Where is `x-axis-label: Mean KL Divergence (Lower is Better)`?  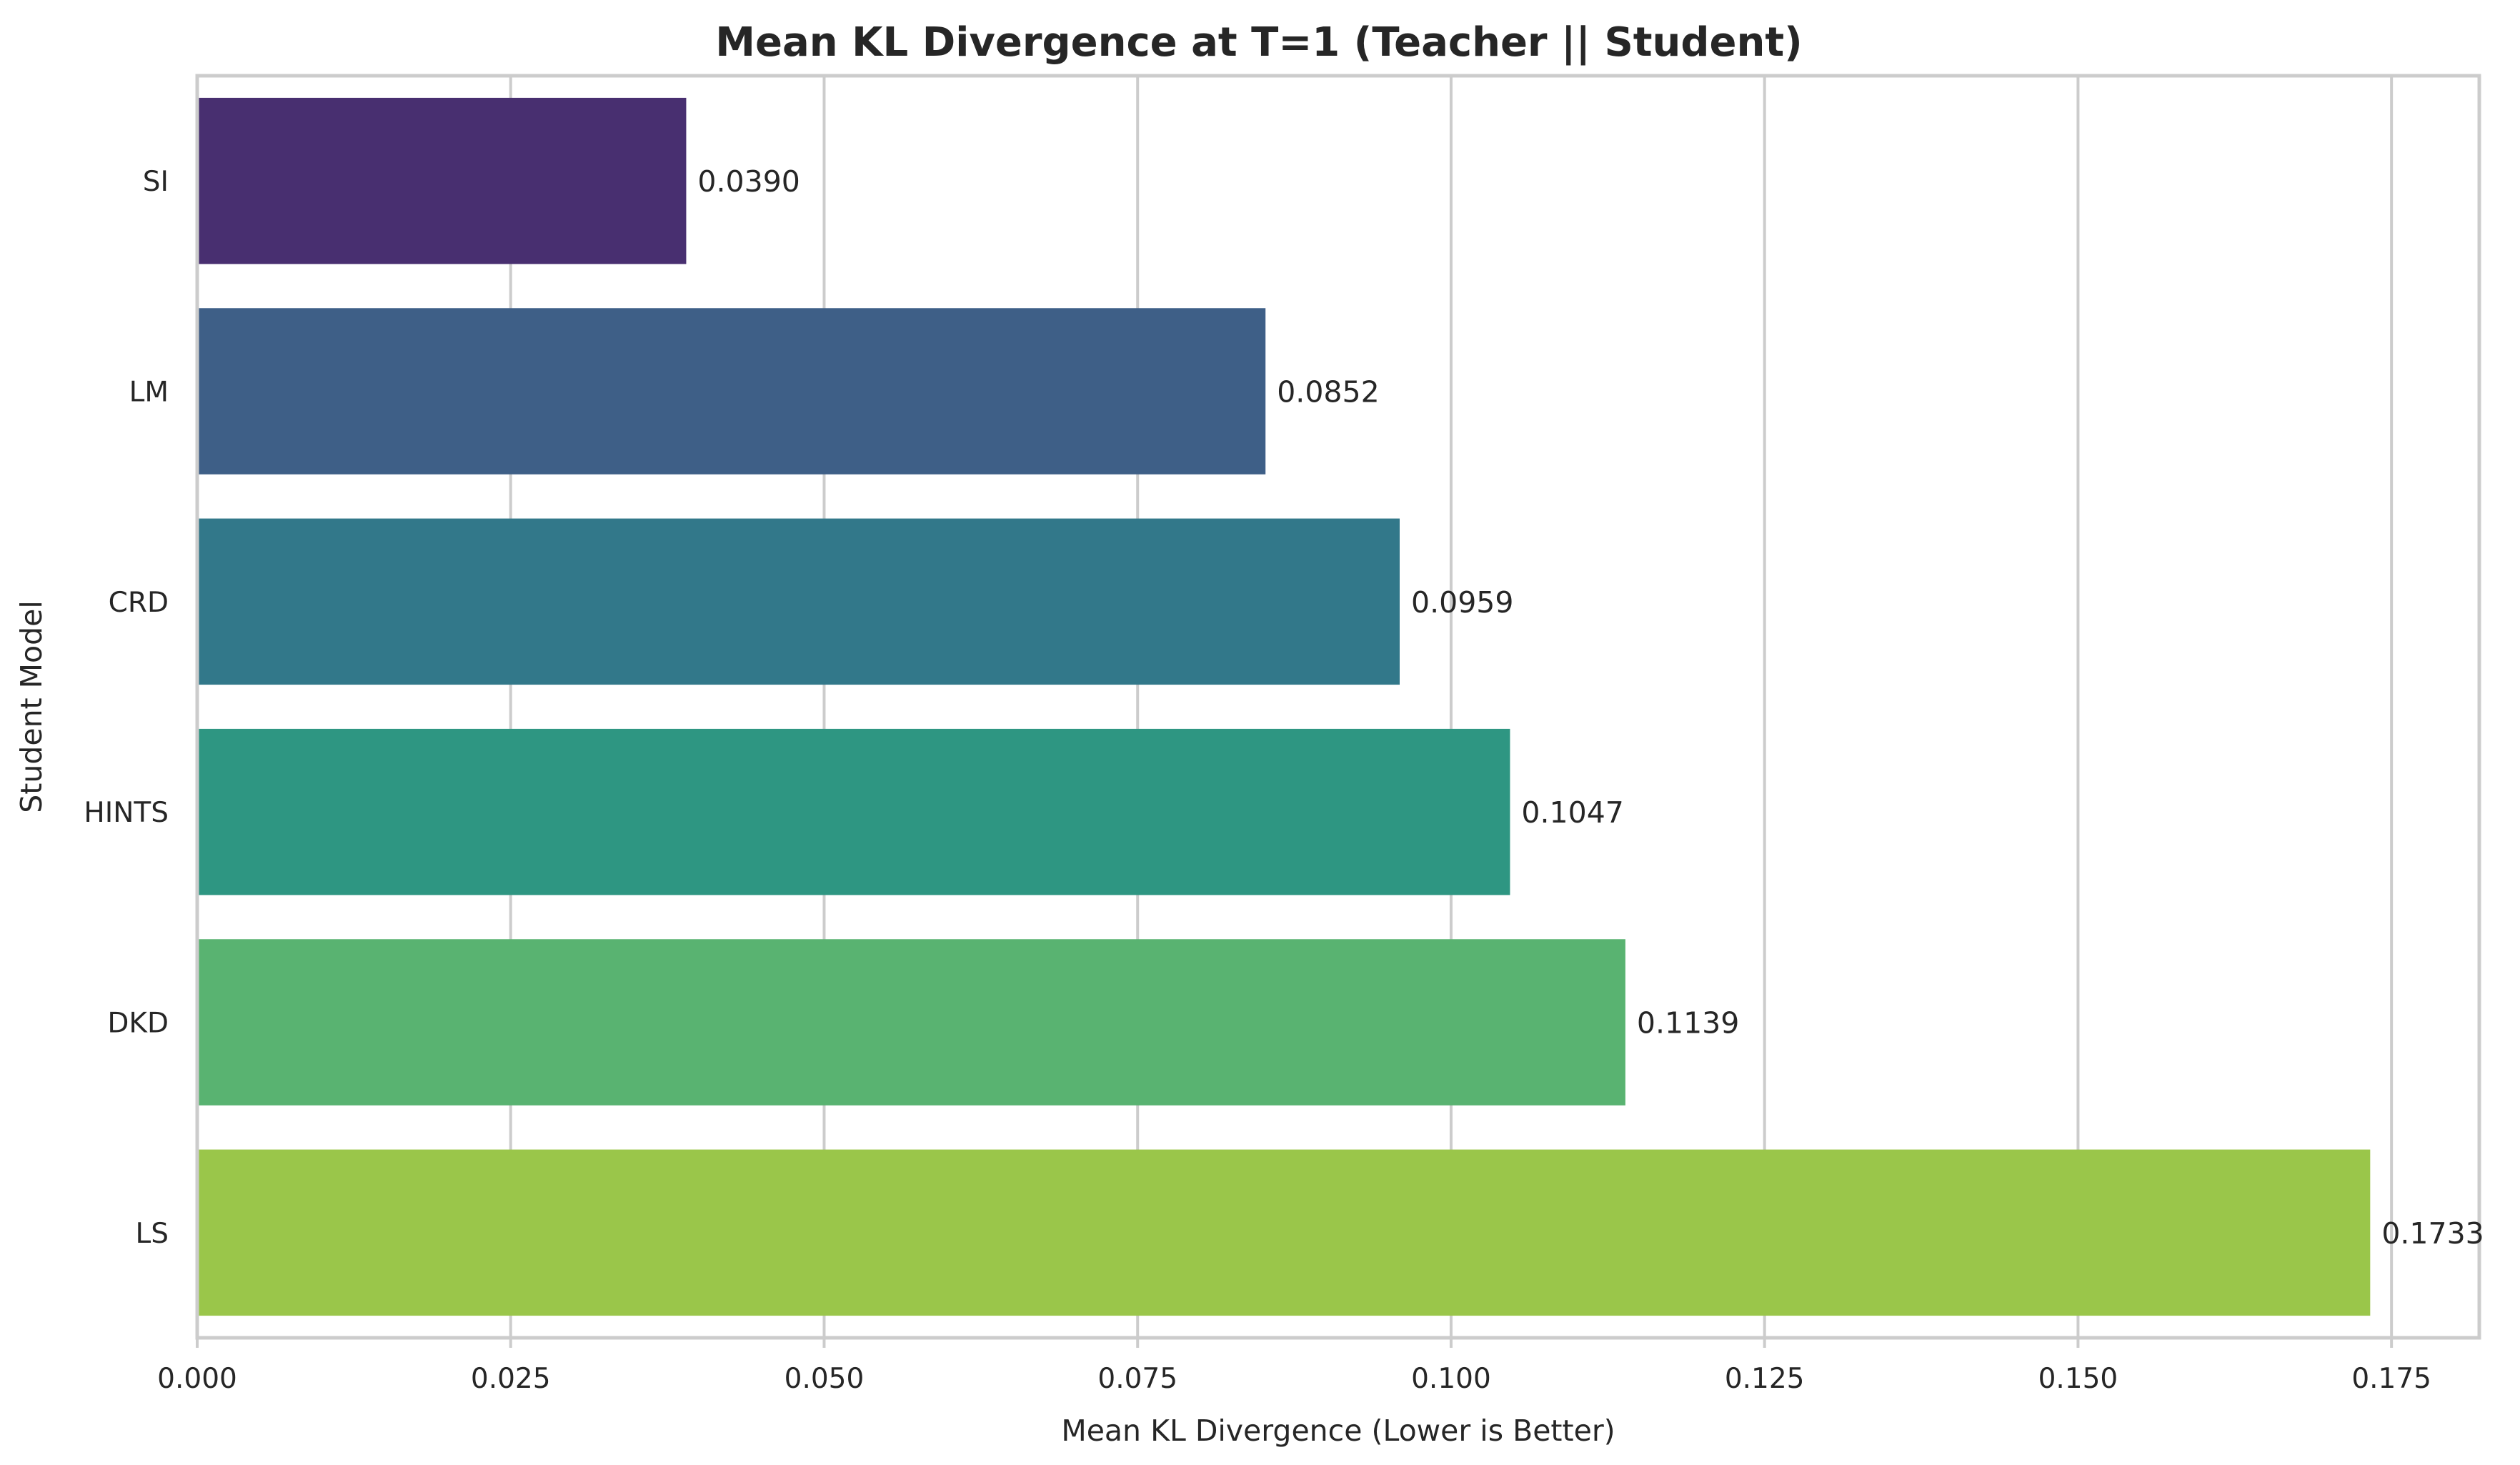
x-axis-label: Mean KL Divergence (Lower is Better) is located at coordinates (1338, 1431).